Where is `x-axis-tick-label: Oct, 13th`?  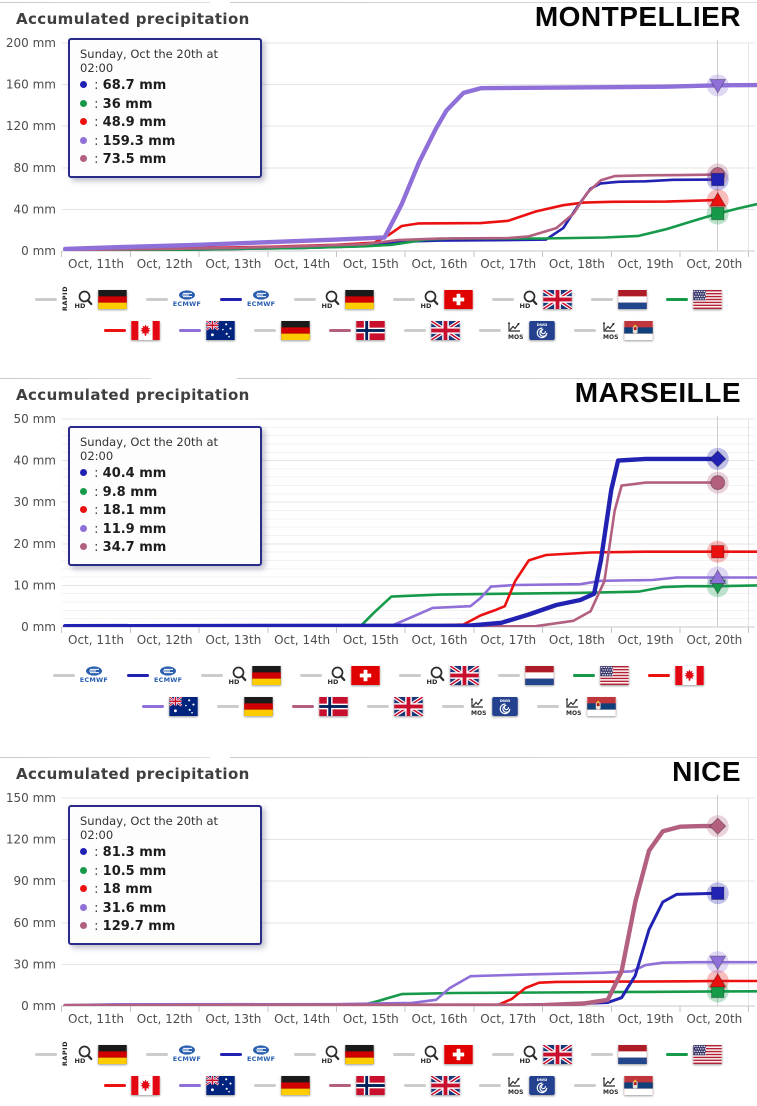 x-axis-tick-label: Oct, 13th is located at coordinates (233, 640).